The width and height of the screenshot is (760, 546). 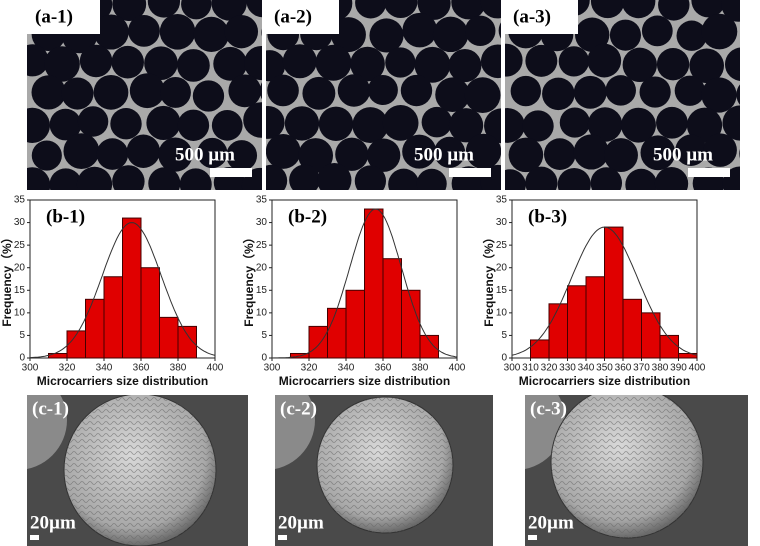 I want to click on y-tick-label: 25, so click(x=502, y=245).